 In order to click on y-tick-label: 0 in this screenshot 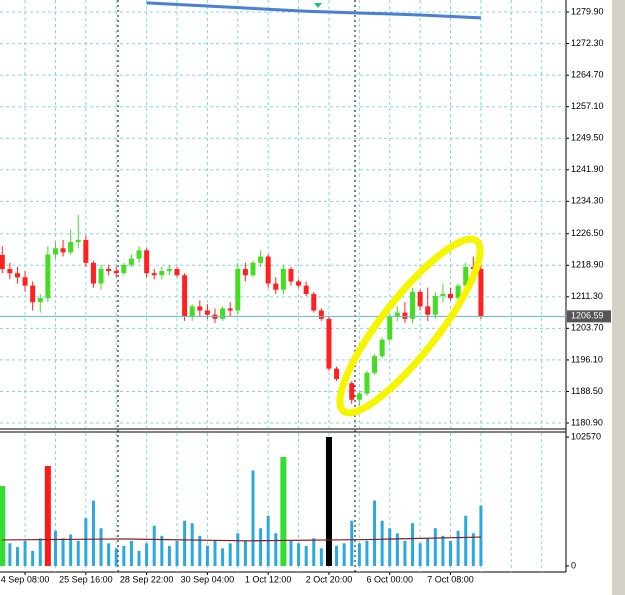, I will do `click(573, 565)`.